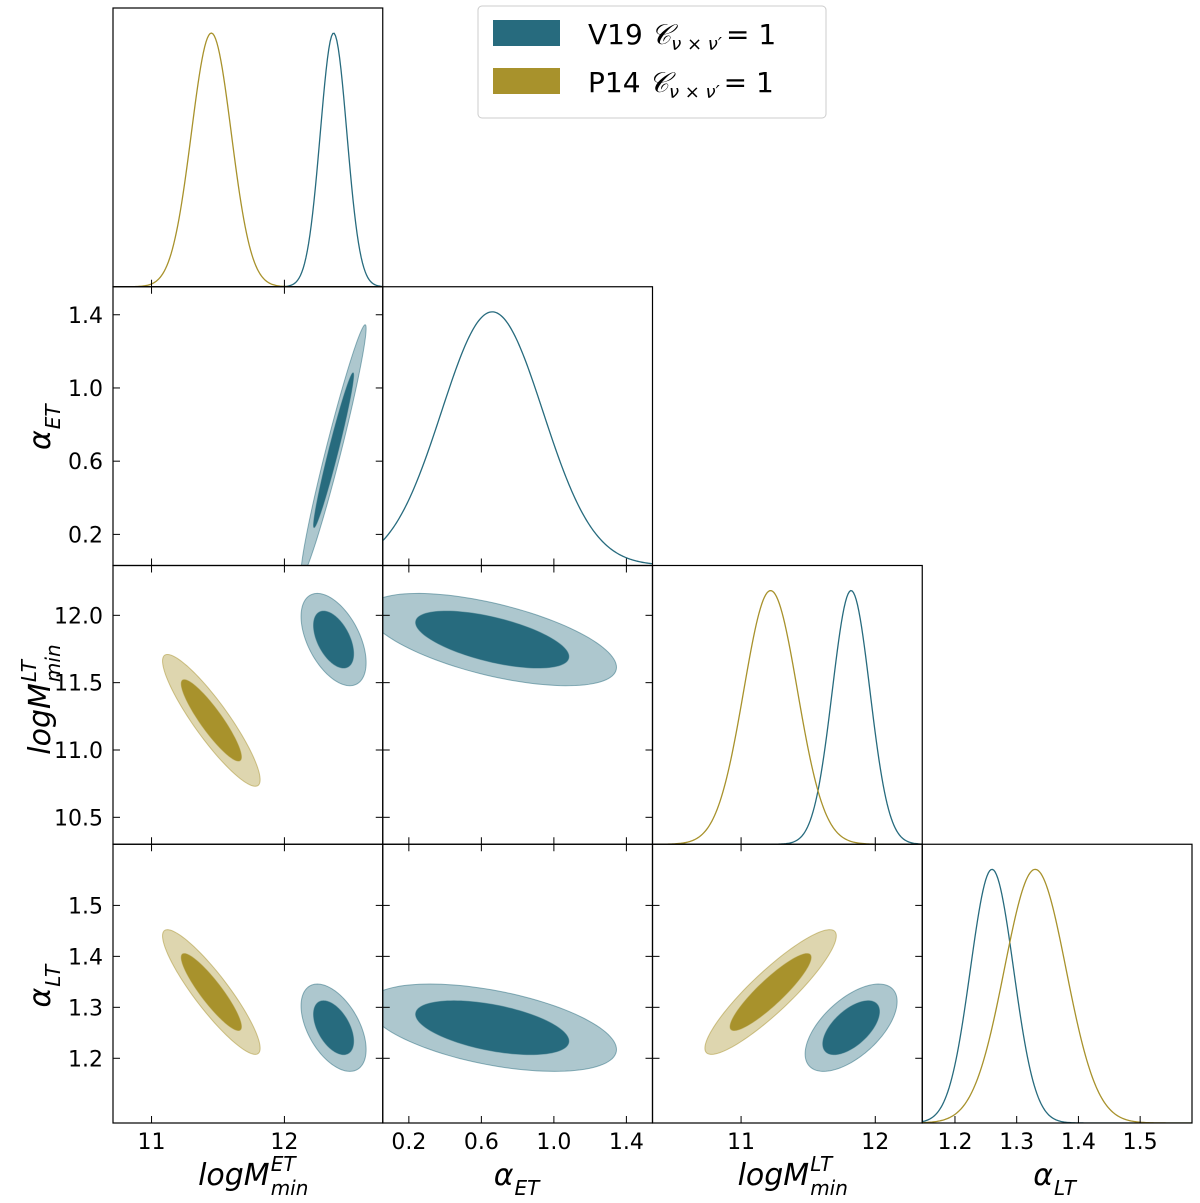 The image size is (1200, 1203). What do you see at coordinates (78, 616) in the screenshot?
I see `y-tick-label: 12.0` at bounding box center [78, 616].